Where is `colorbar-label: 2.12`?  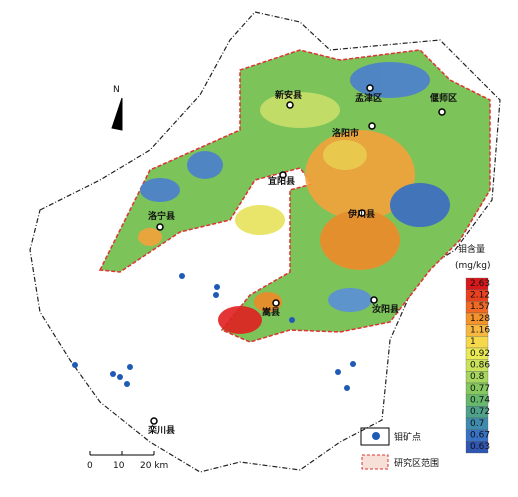 colorbar-label: 2.12 is located at coordinates (480, 296).